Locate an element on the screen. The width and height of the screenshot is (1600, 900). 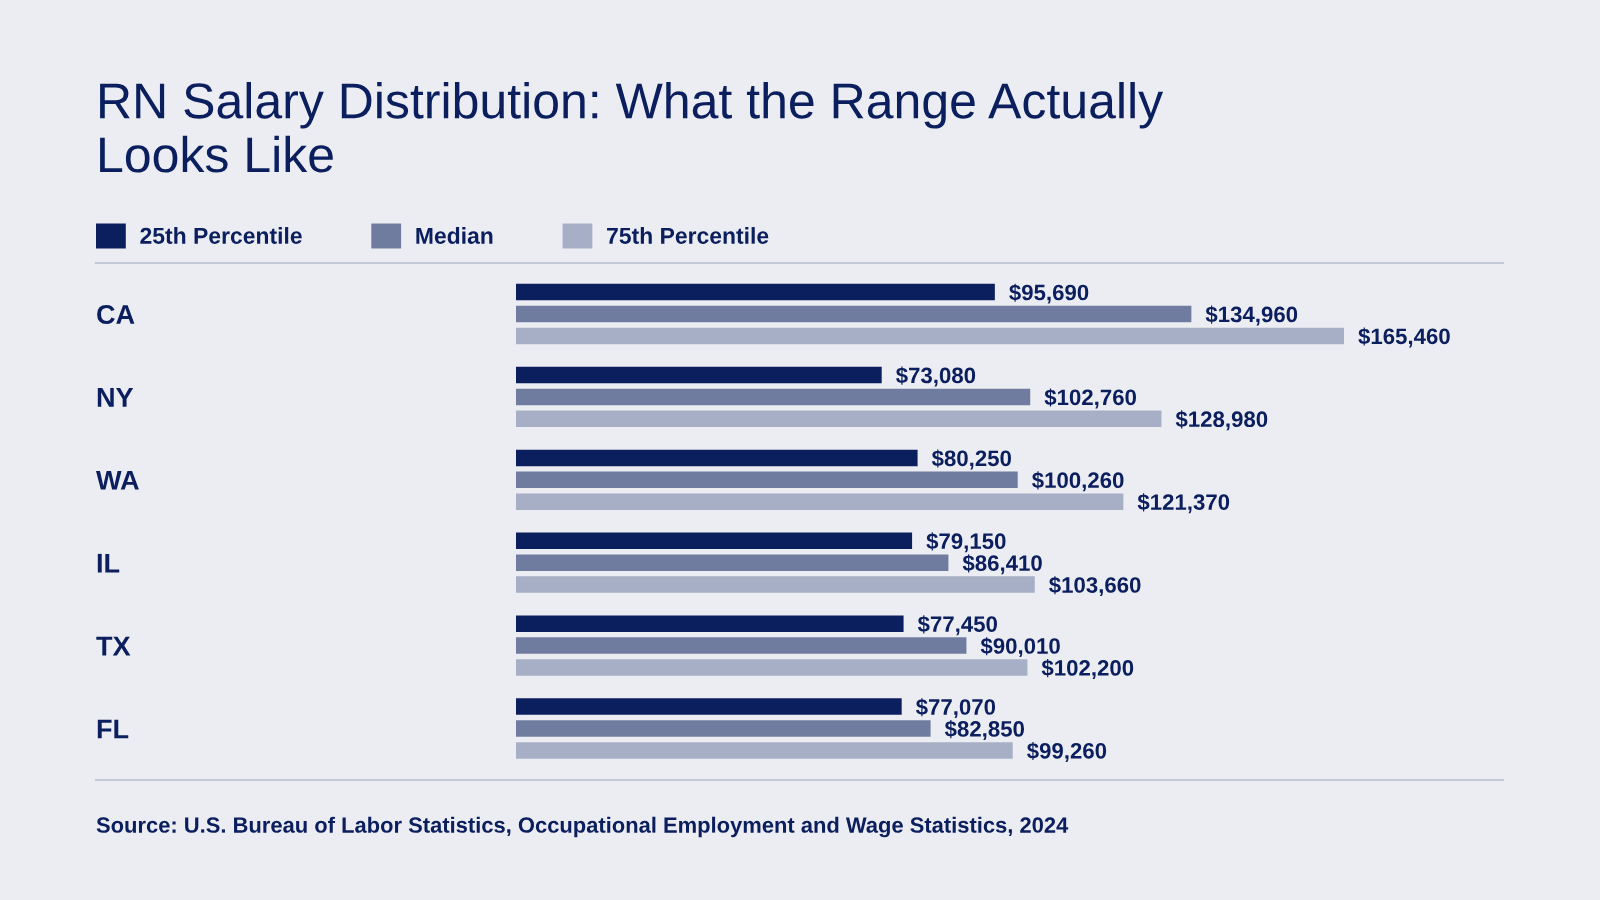
data-label: $165,460 is located at coordinates (1404, 337).